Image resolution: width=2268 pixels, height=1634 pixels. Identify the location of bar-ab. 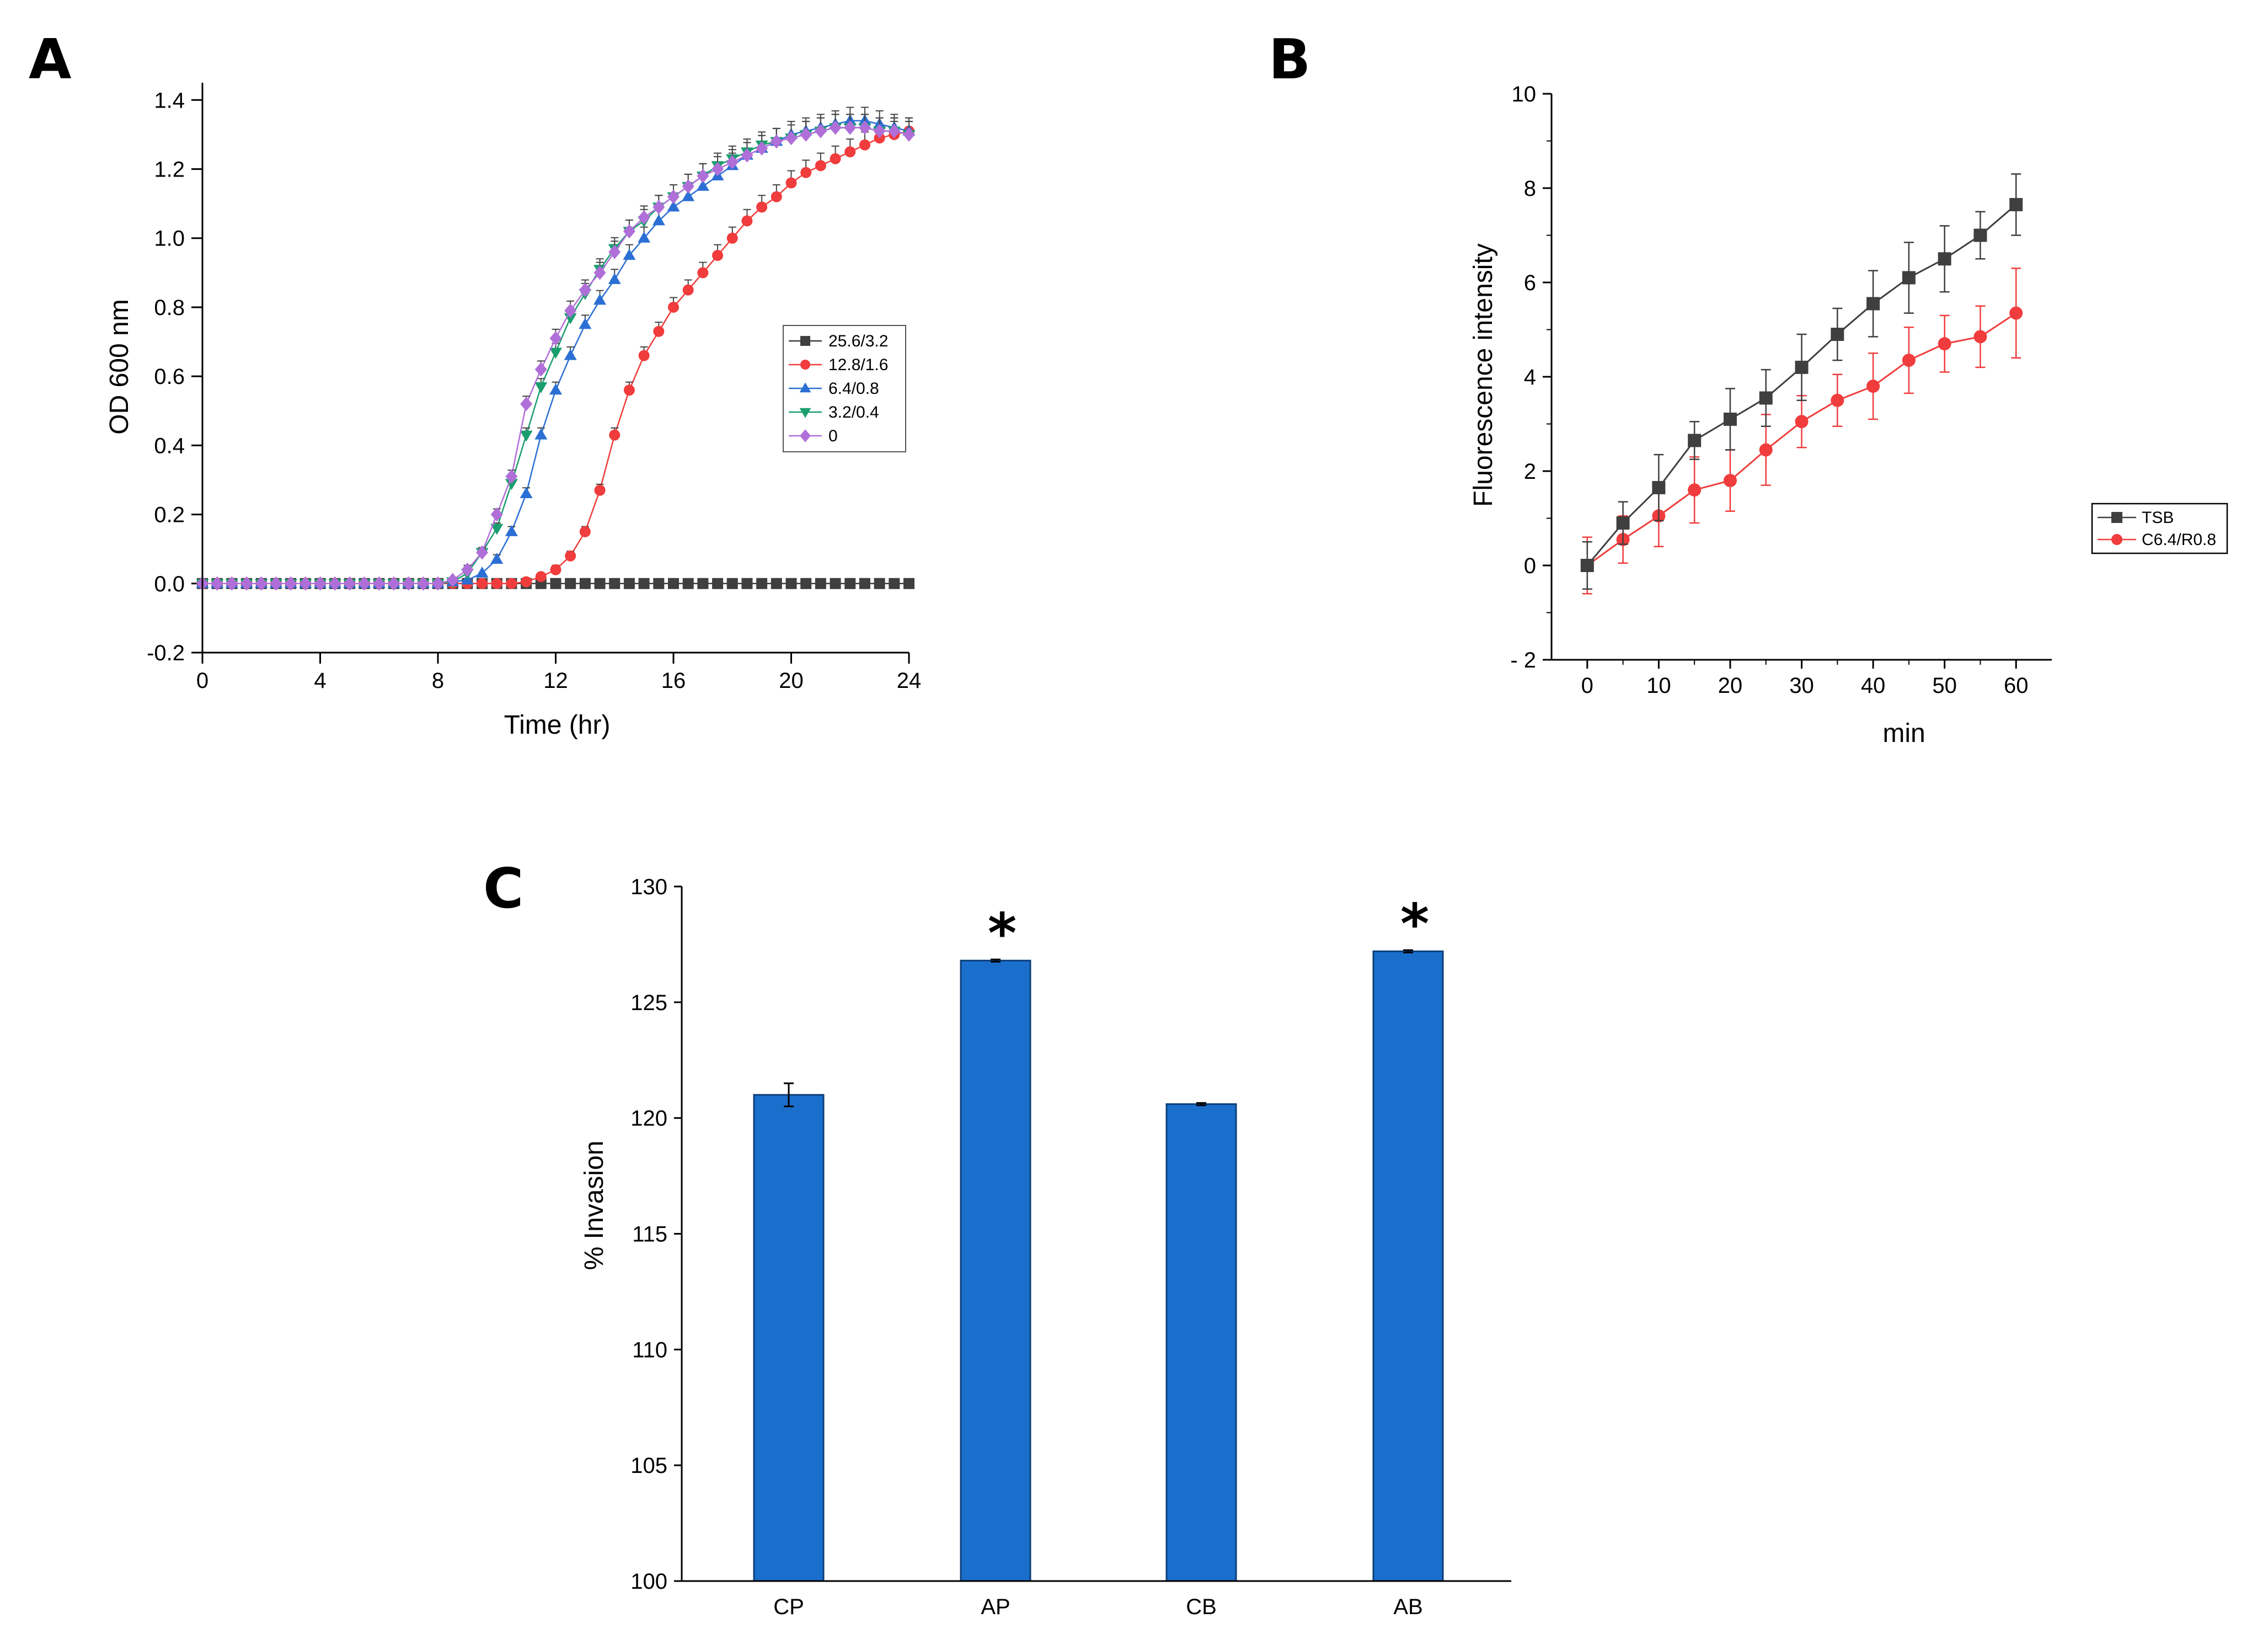
(1408, 1266).